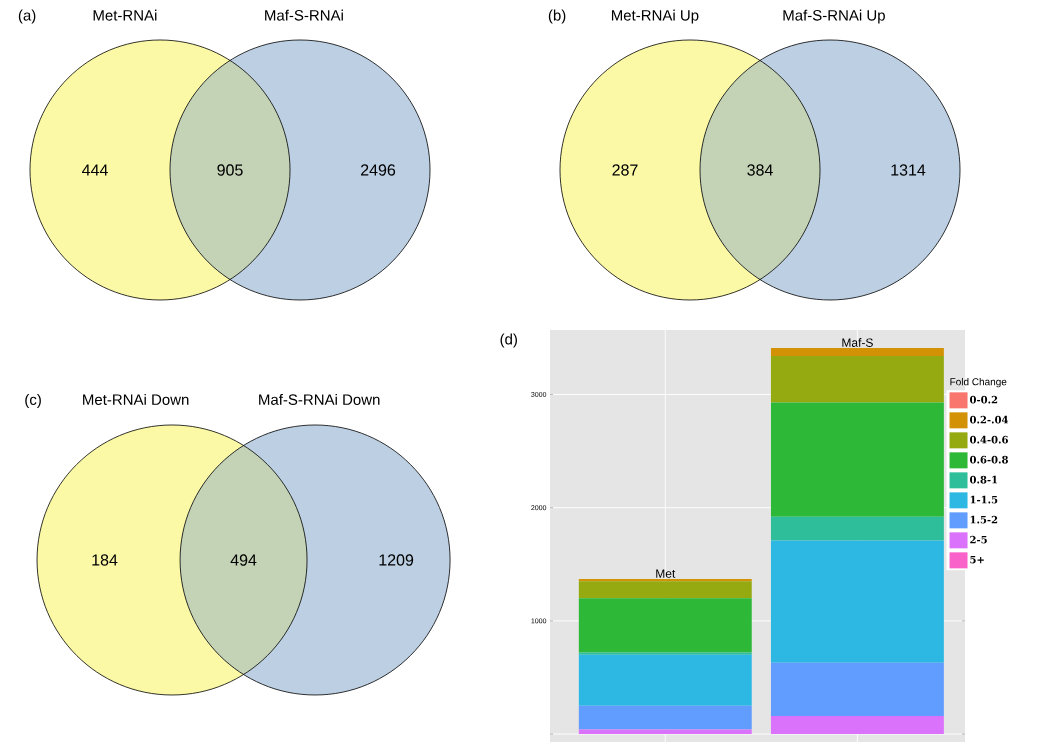 The image size is (1043, 749). I want to click on legend-label: 1.5-2, so click(984, 519).